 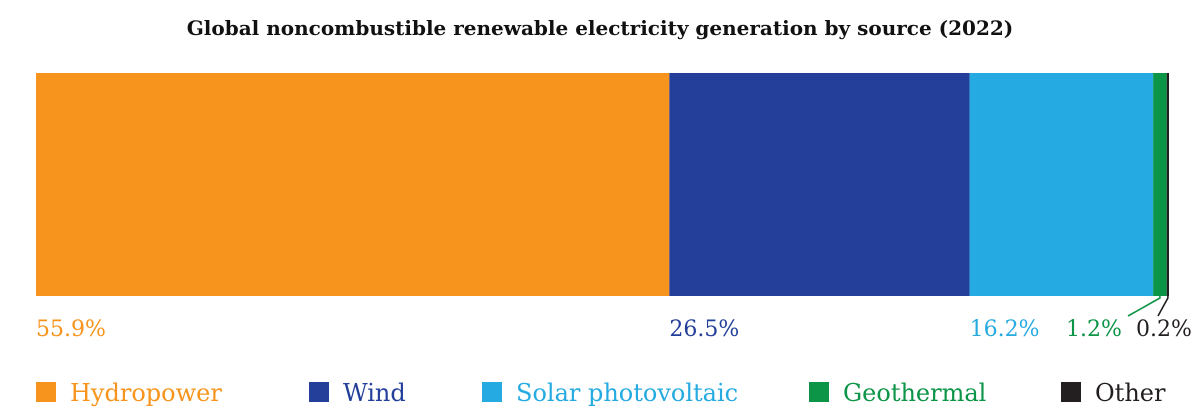 I want to click on legend-swatch-geothermal, so click(x=819, y=392).